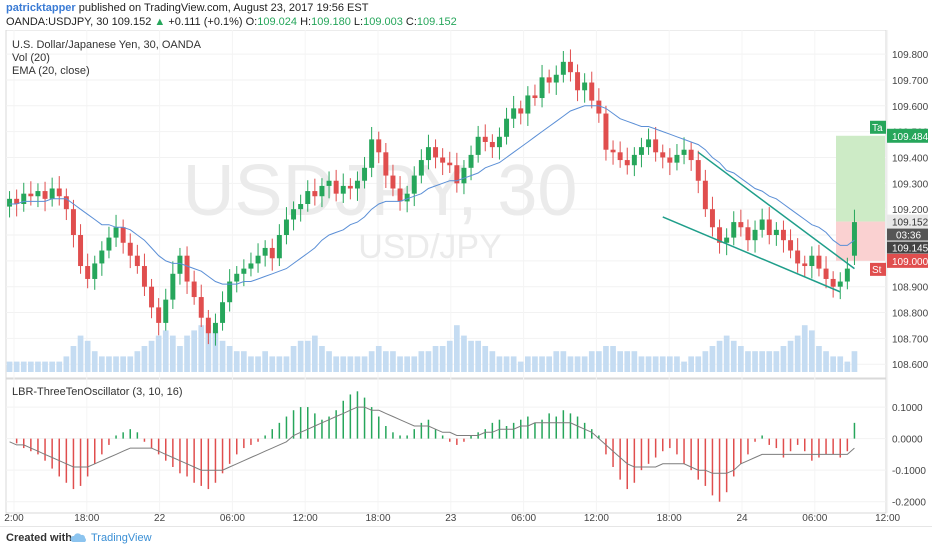 This screenshot has height=551, width=932. Describe the element at coordinates (358, 22) in the screenshot. I see `low-label: L:` at that location.